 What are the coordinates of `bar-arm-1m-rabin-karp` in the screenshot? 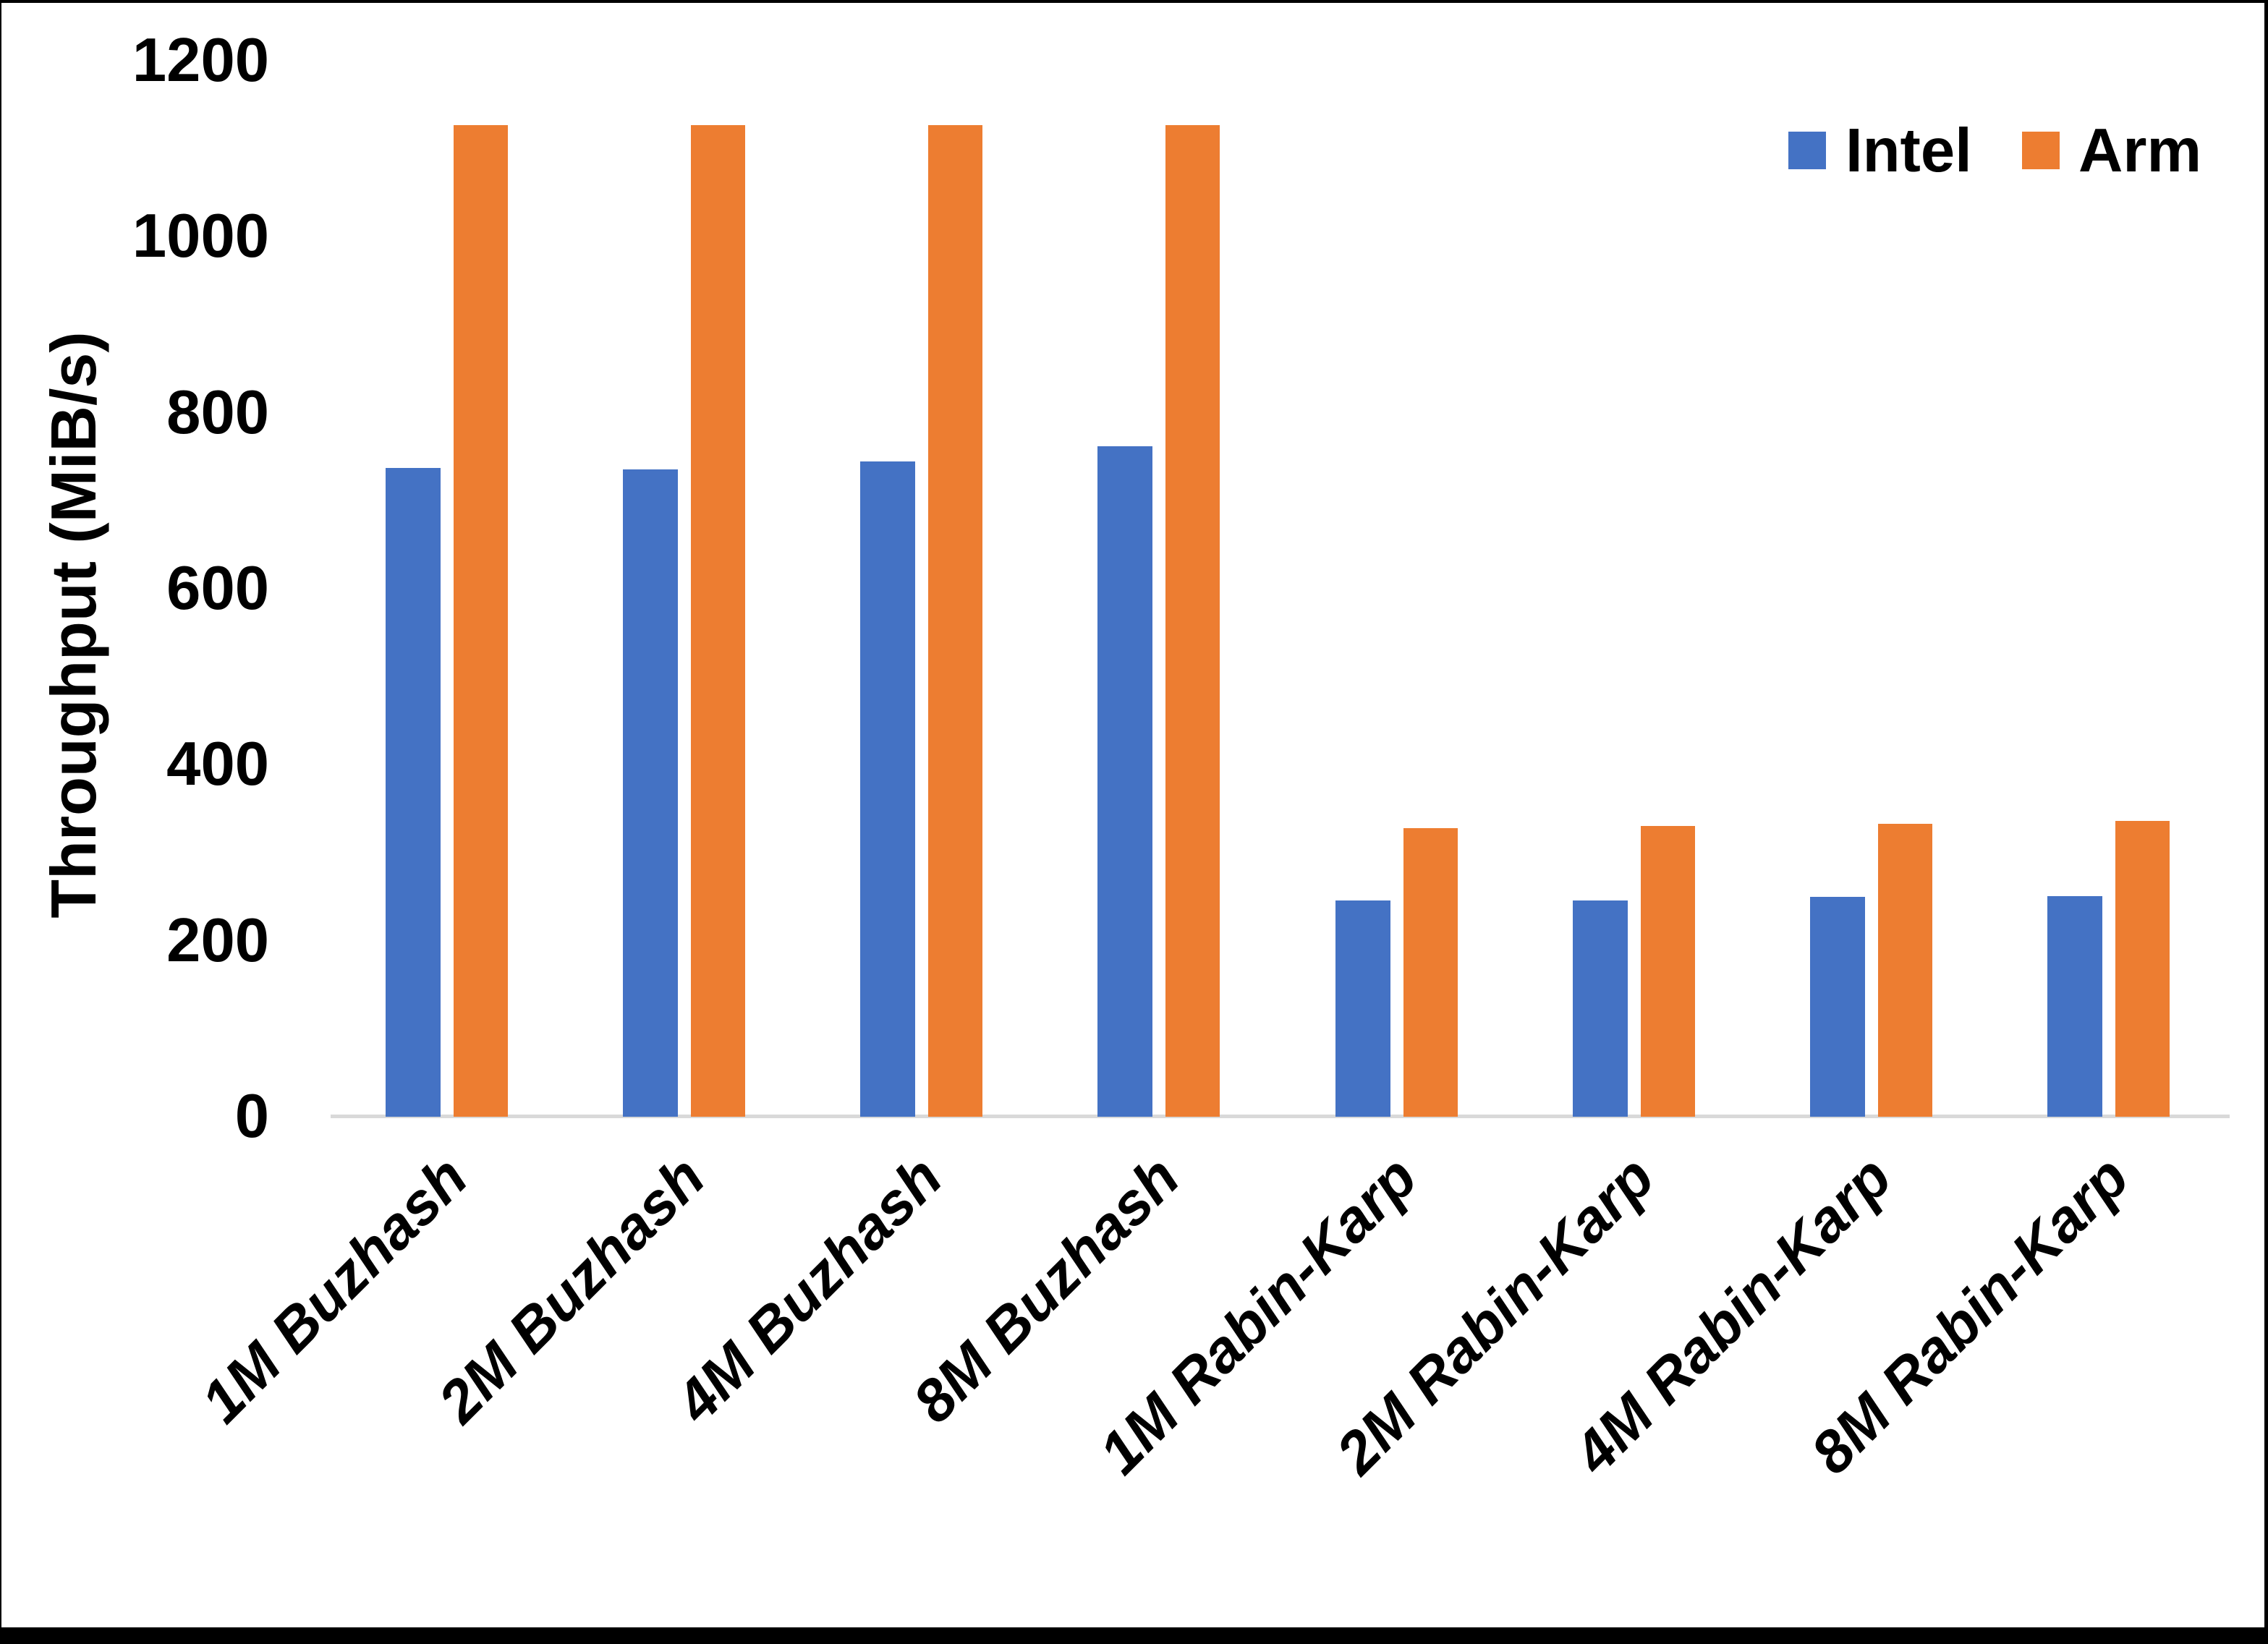 It's located at (1430, 972).